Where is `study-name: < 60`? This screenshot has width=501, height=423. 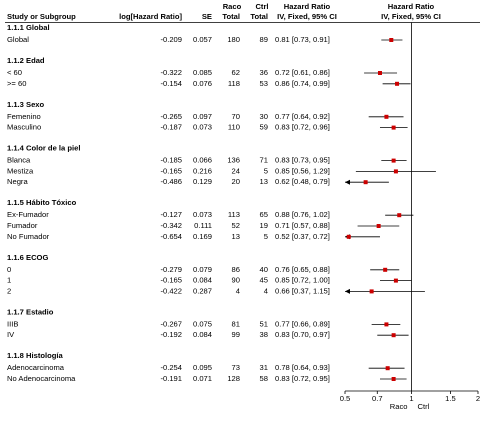
study-name: < 60 is located at coordinates (14, 72).